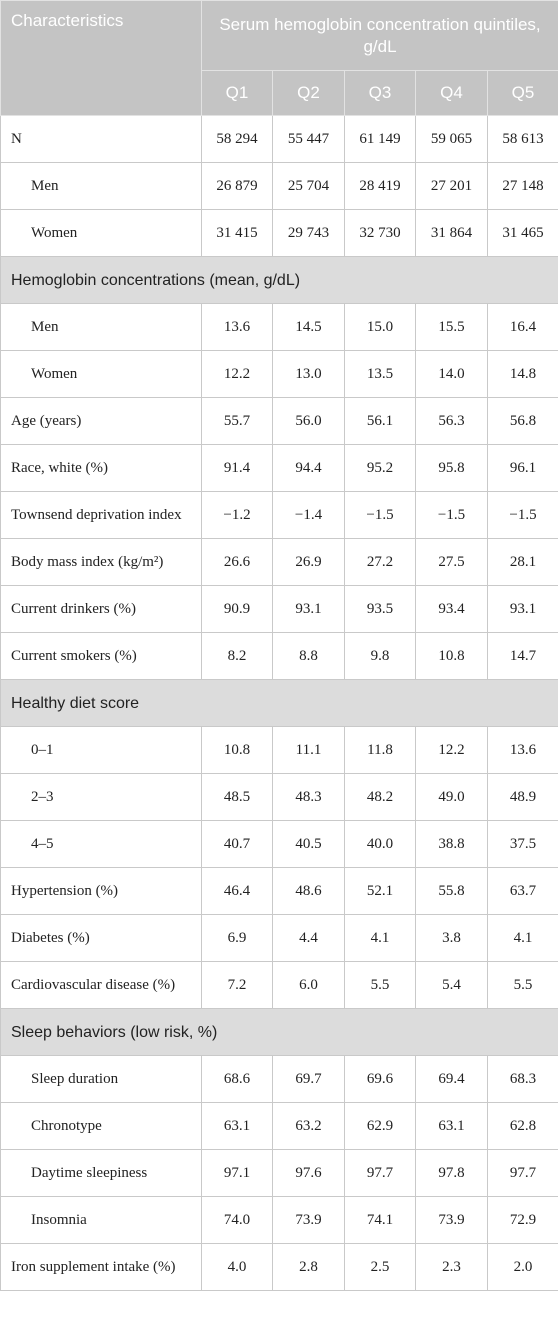 The width and height of the screenshot is (558, 1333). Describe the element at coordinates (380, 750) in the screenshot. I see `cell: 11.8` at that location.